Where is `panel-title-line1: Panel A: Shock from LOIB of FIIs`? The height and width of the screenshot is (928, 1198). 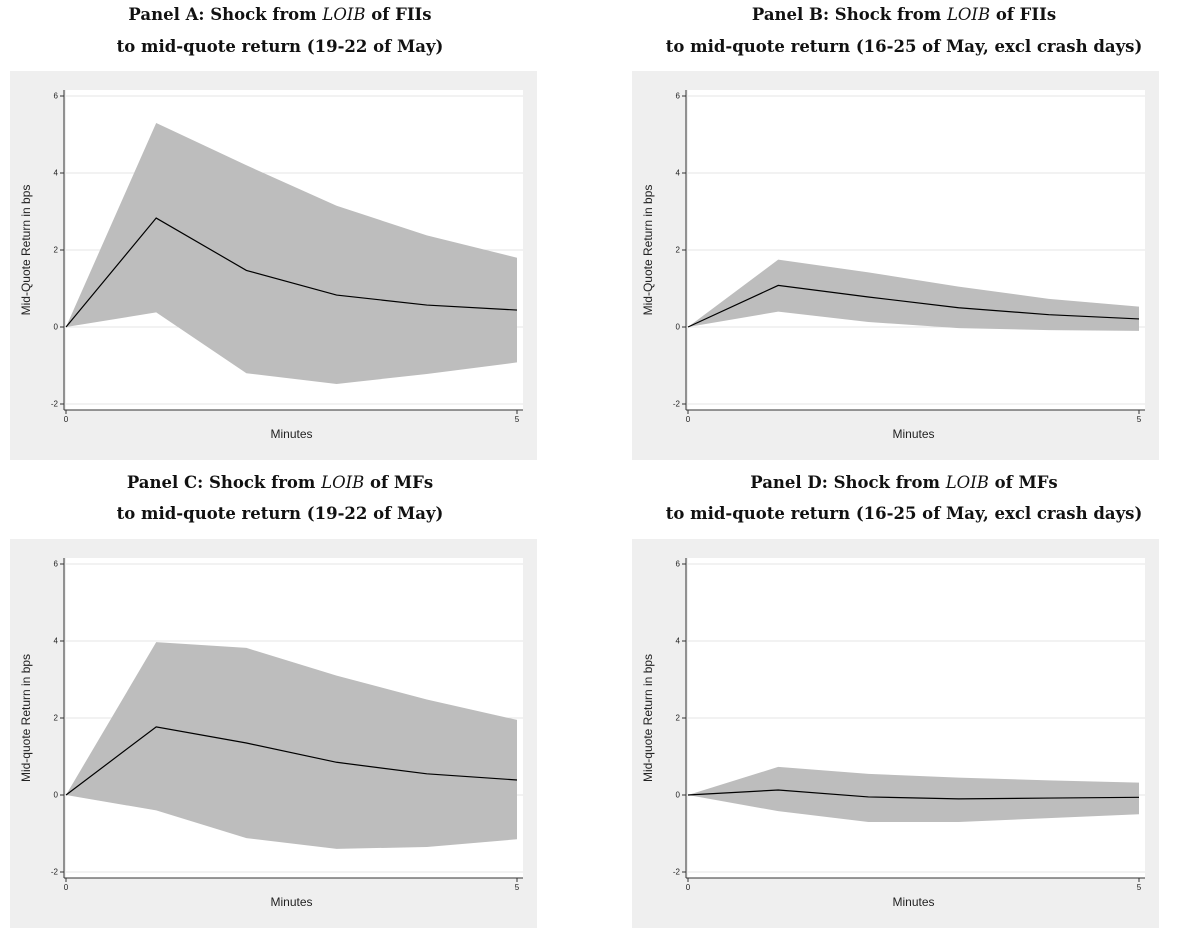 panel-title-line1: Panel A: Shock from LOIB of FIIs is located at coordinates (280, 14).